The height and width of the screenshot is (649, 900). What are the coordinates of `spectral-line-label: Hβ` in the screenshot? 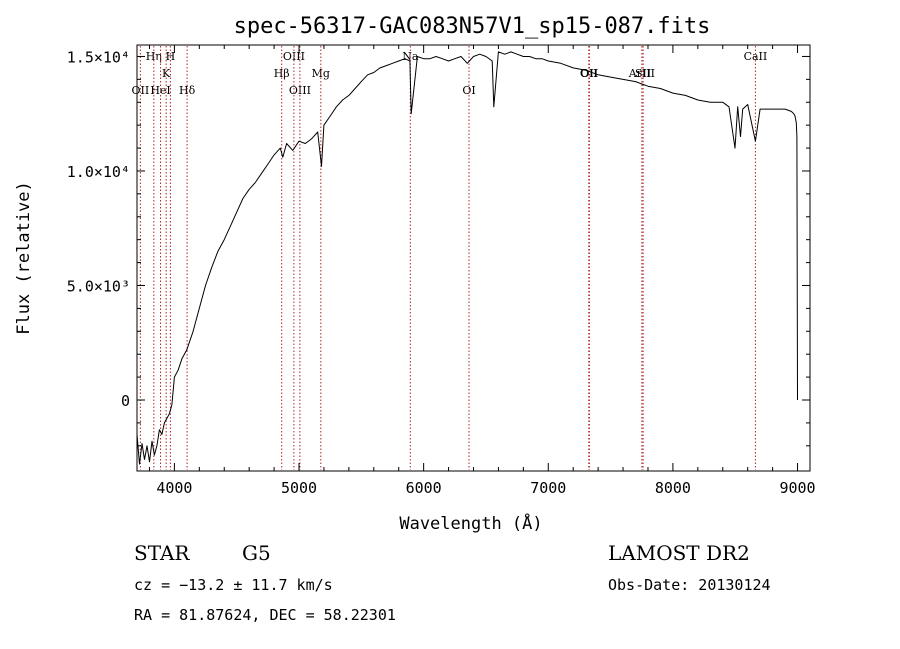 It's located at (282, 73).